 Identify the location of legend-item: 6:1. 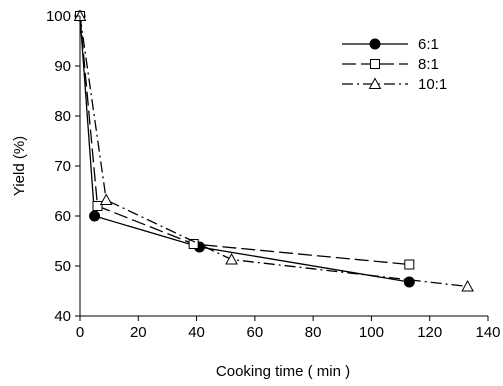
(390, 44).